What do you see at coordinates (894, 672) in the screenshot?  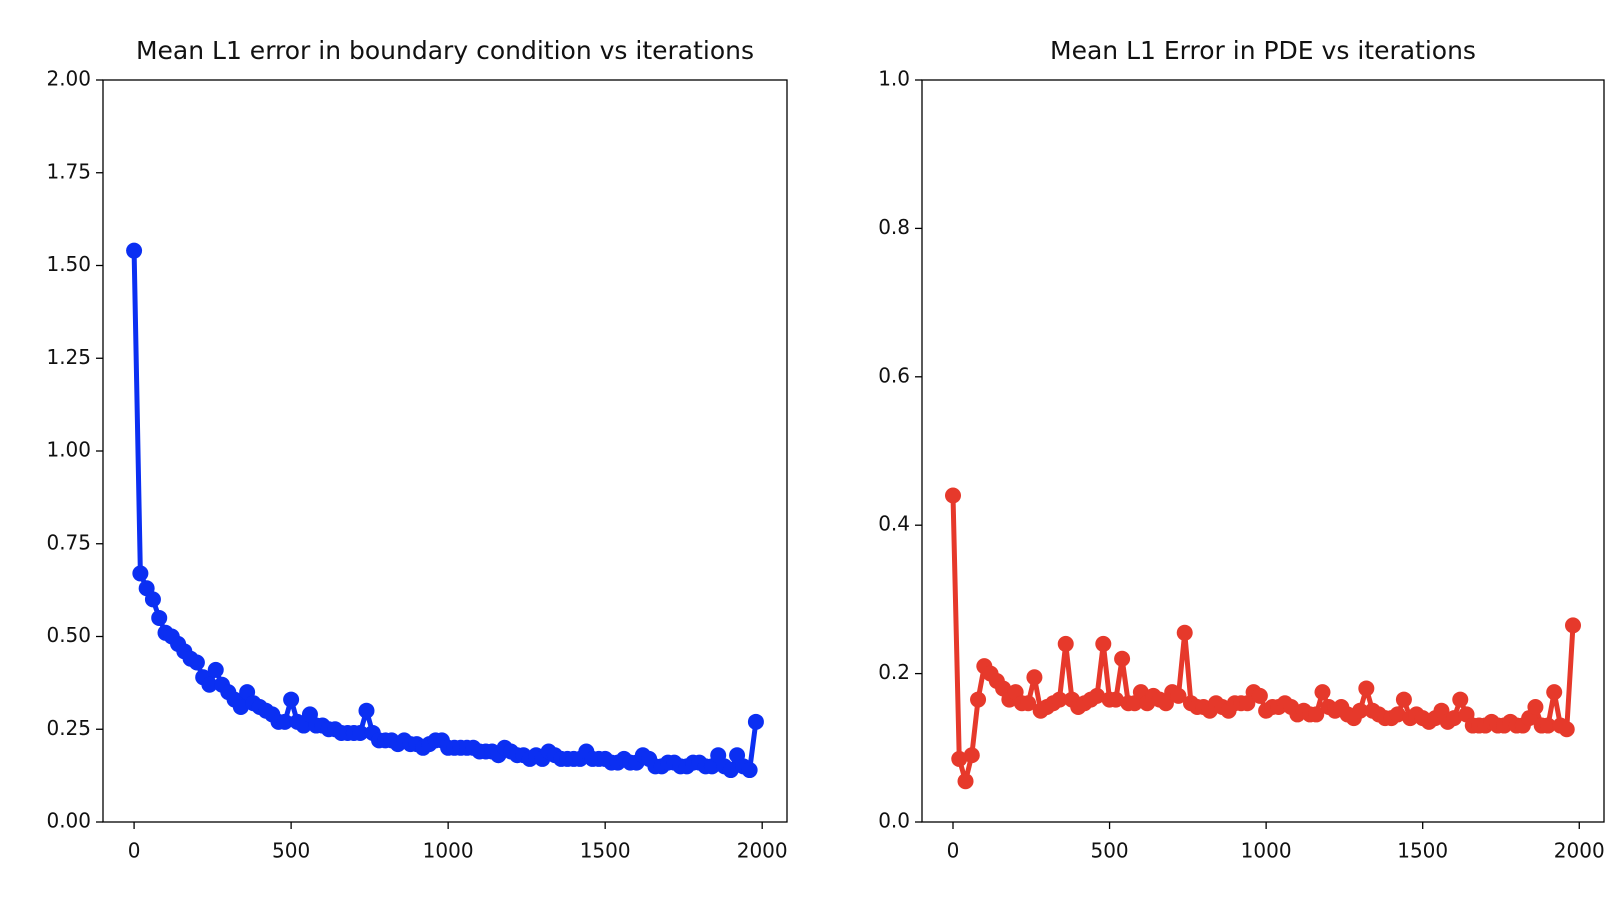 I see `y-tick-label: 0.2` at bounding box center [894, 672].